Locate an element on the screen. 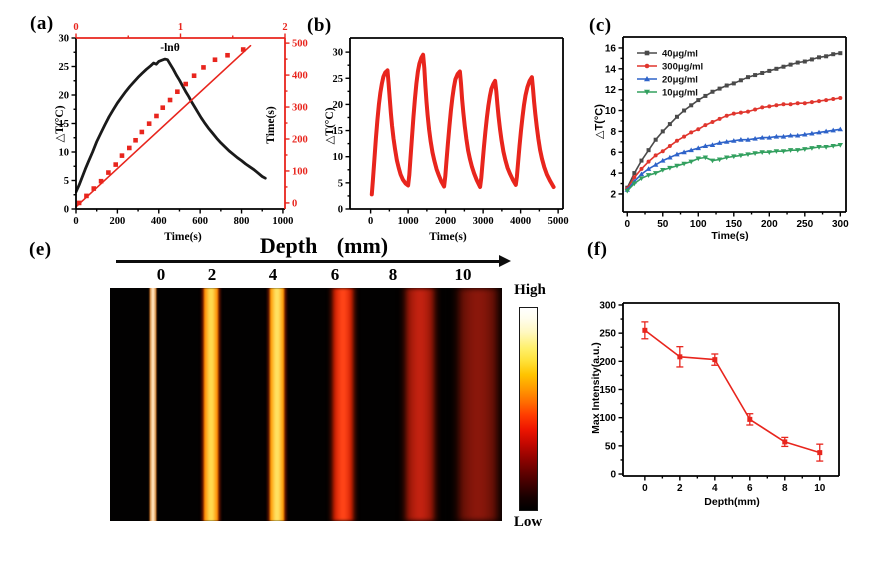 The width and height of the screenshot is (882, 565). panel-a-right-axis-title: Time(s) is located at coordinates (271, 125).